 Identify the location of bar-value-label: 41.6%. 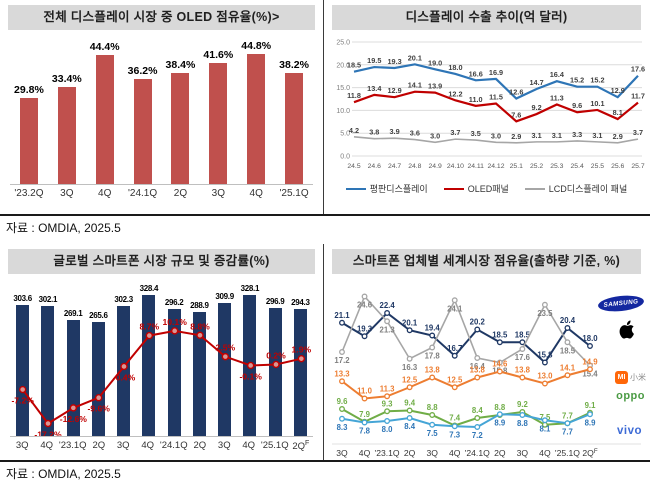
(218, 55).